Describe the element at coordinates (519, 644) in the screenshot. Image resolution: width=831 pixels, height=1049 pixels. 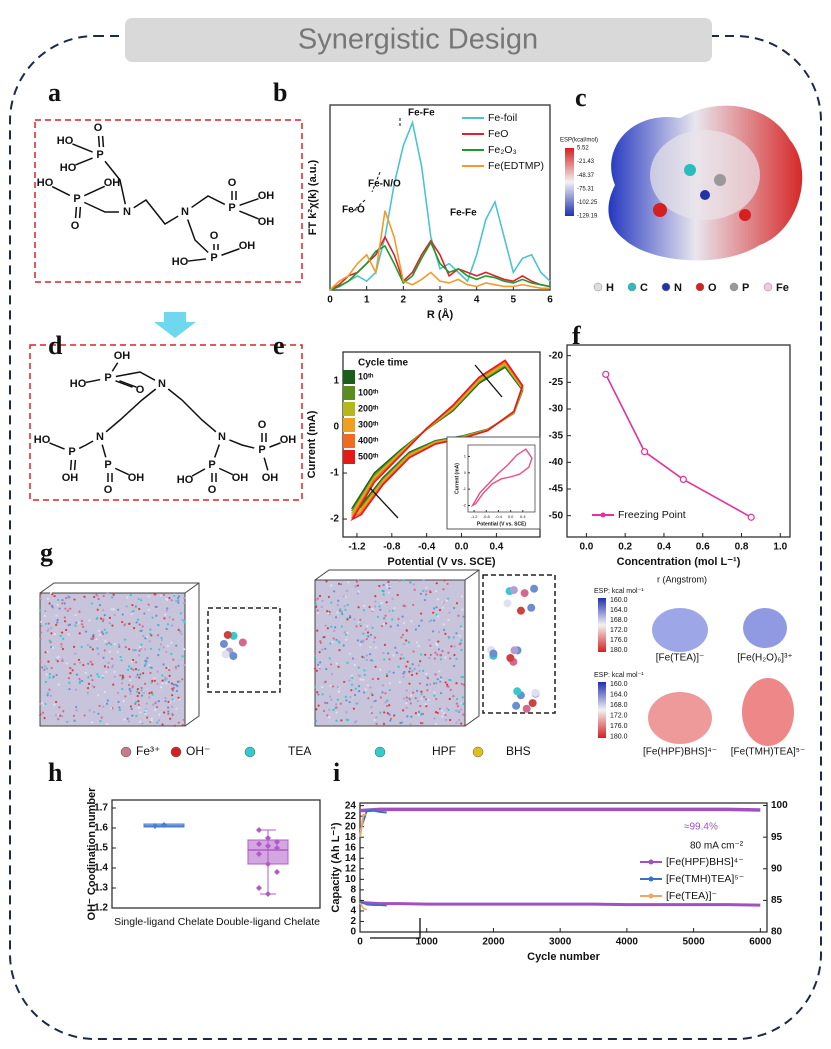
I see `zoom-box` at that location.